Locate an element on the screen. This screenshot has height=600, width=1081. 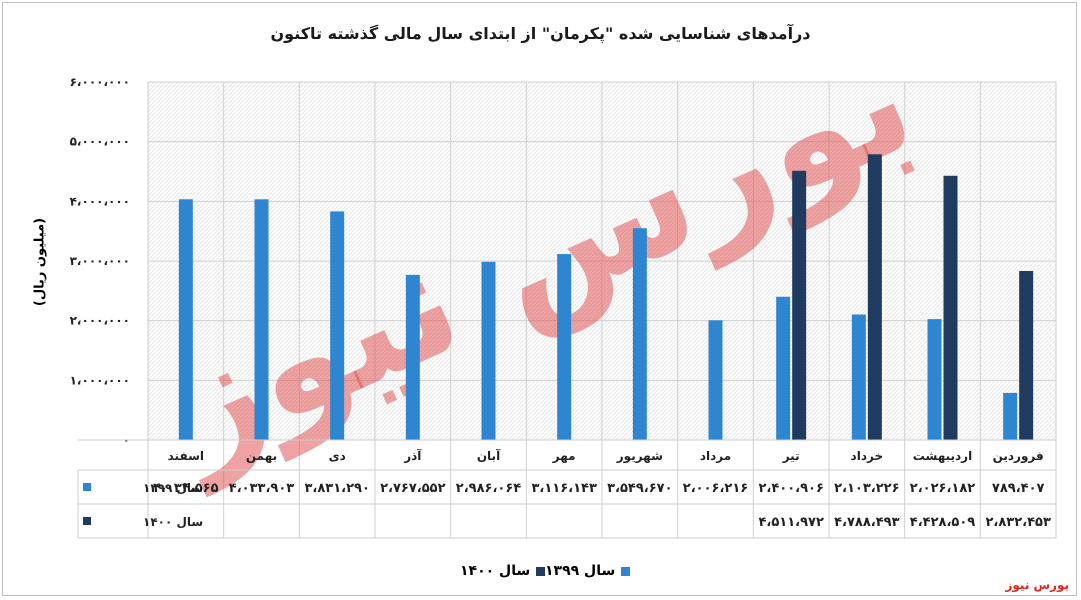
table-series-name: سال ۱۴۰۰ is located at coordinates (173, 522).